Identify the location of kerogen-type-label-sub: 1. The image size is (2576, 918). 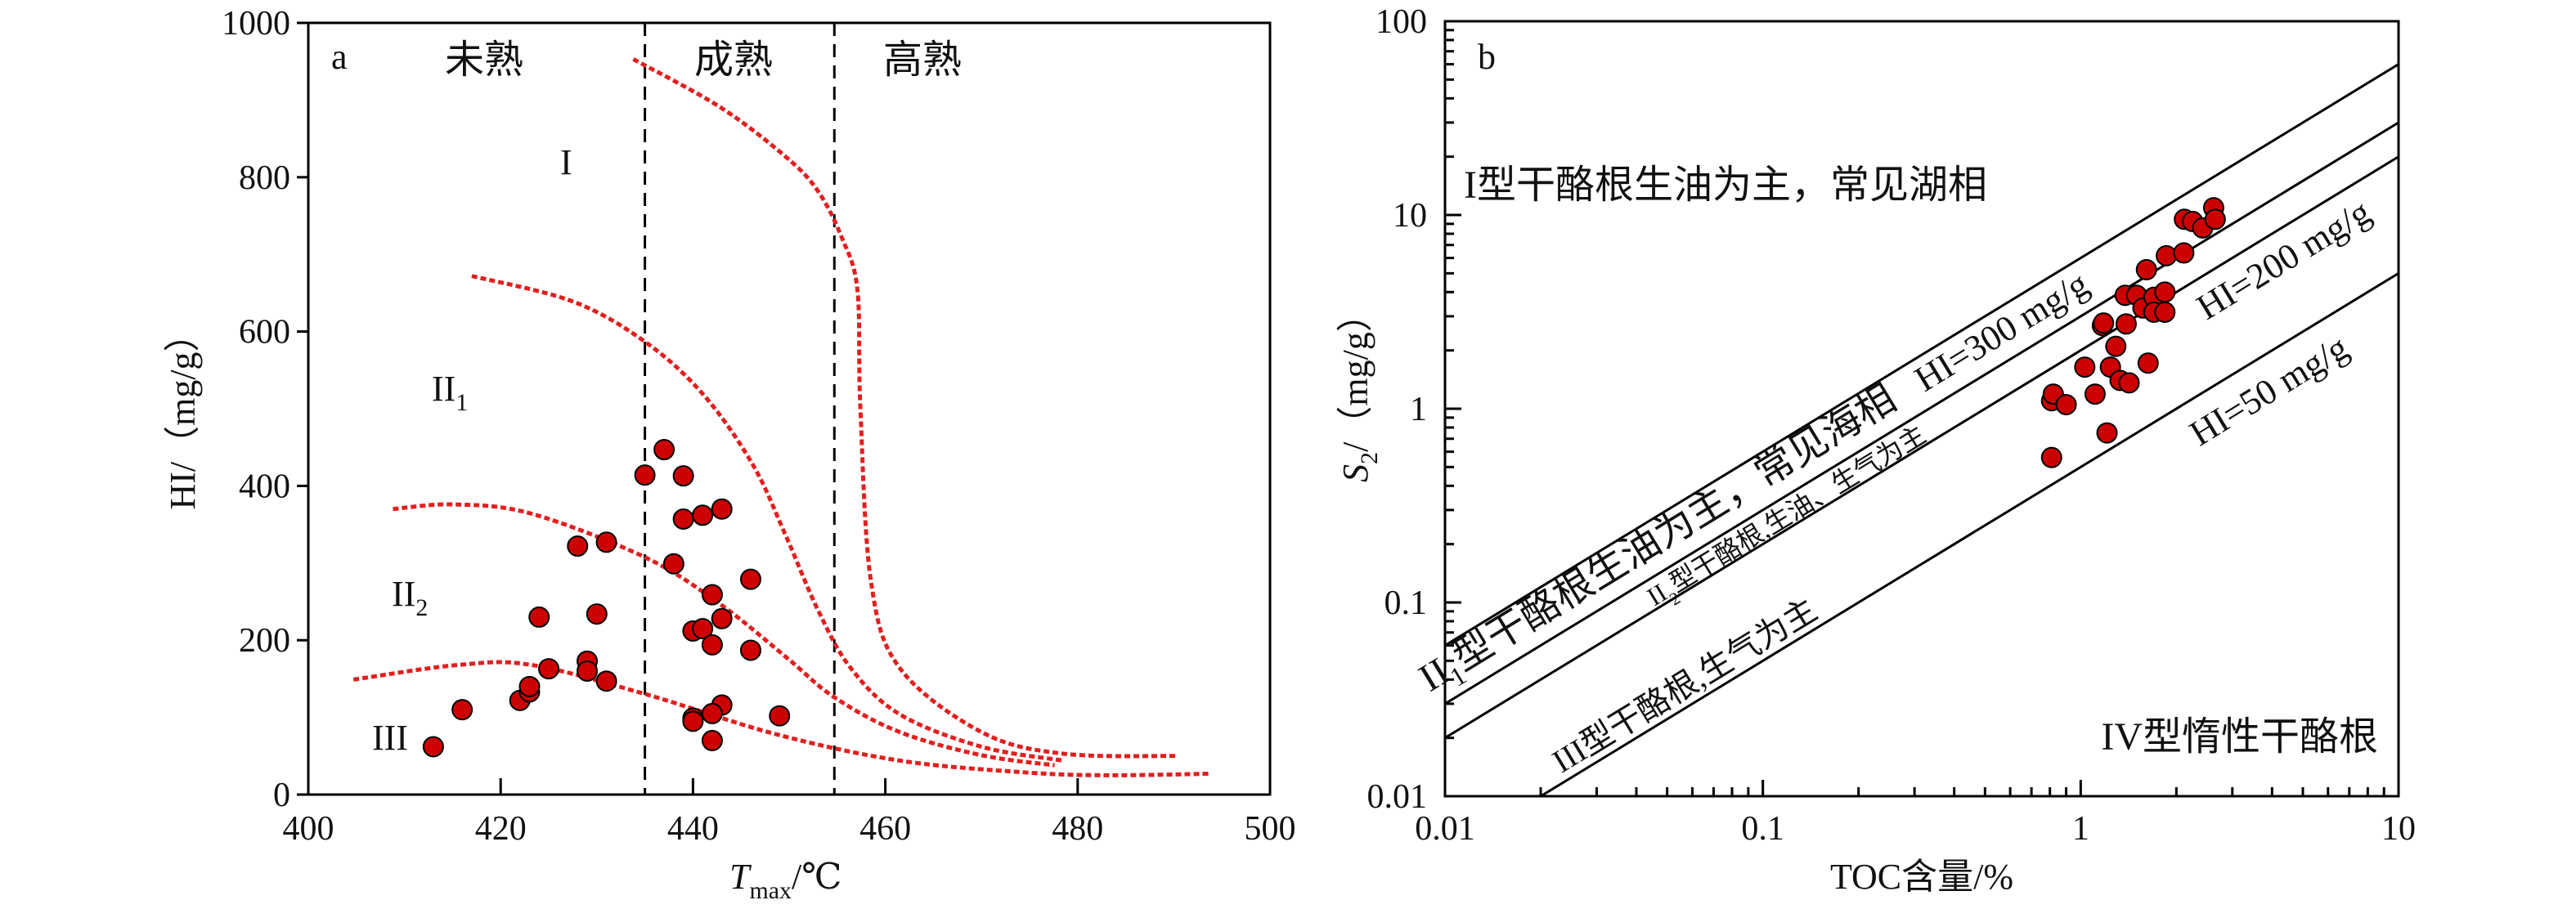
(462, 402).